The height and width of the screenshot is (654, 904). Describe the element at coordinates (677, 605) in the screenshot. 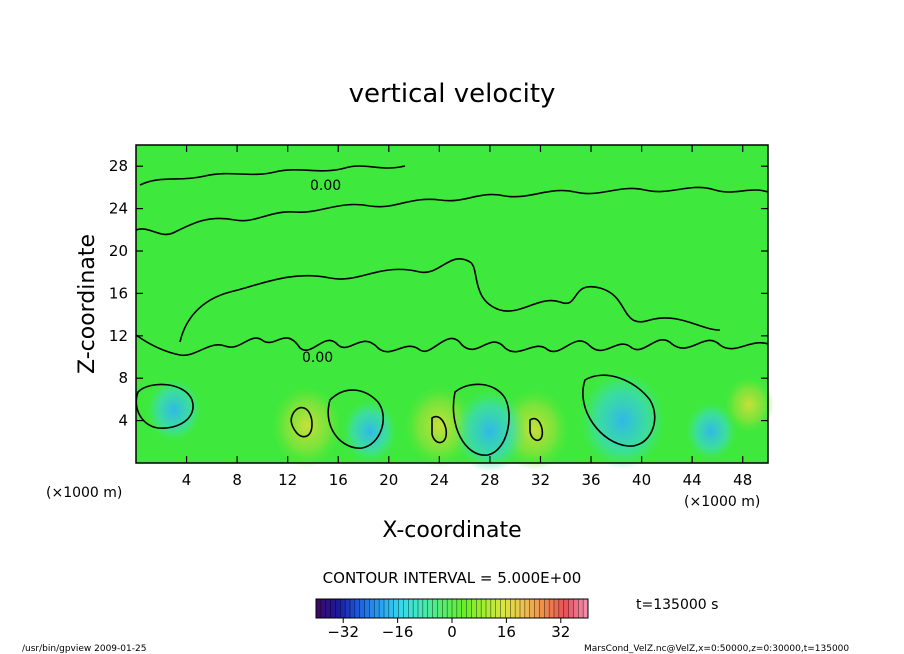

I see `time-label: t=135000 s` at that location.